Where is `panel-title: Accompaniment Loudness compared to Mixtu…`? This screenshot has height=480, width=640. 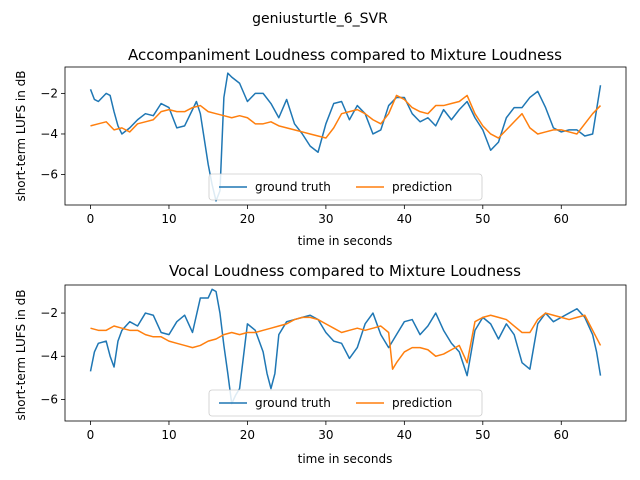
panel-title: Accompaniment Loudness compared to Mixtu… is located at coordinates (345, 55).